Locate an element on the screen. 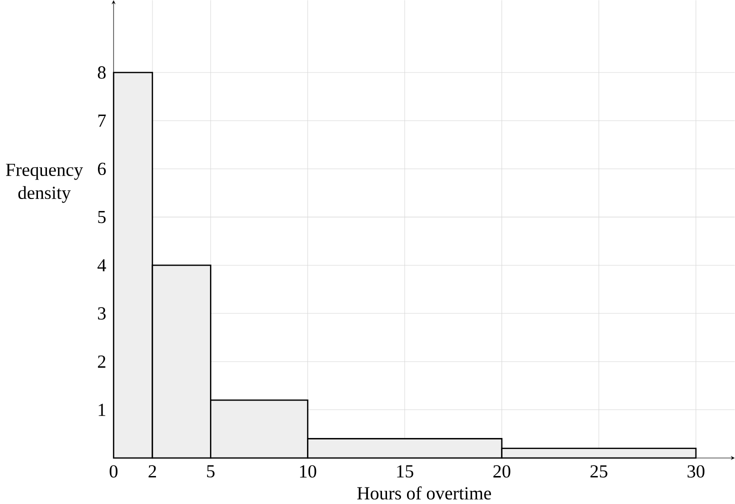  y-tick-label: 8 is located at coordinates (102, 72).